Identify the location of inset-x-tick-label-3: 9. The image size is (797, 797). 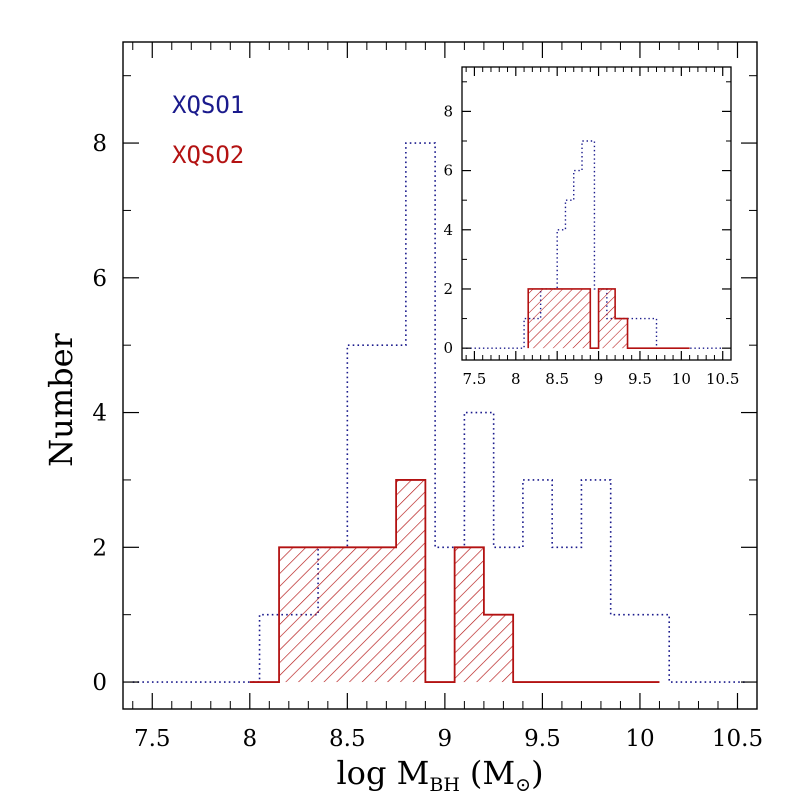
(599, 379).